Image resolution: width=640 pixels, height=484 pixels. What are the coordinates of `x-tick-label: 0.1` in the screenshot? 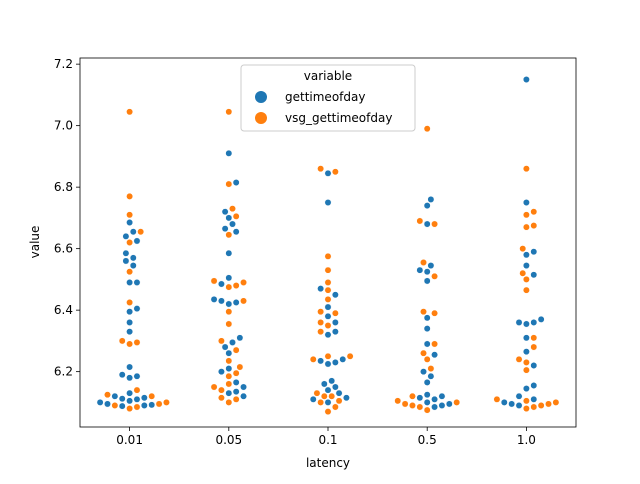 It's located at (327, 440).